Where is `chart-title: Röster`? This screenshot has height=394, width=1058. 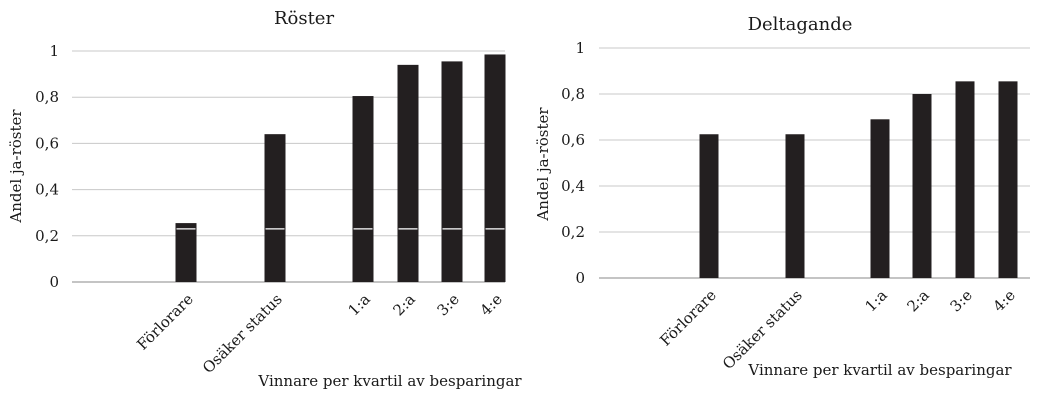 chart-title: Röster is located at coordinates (304, 18).